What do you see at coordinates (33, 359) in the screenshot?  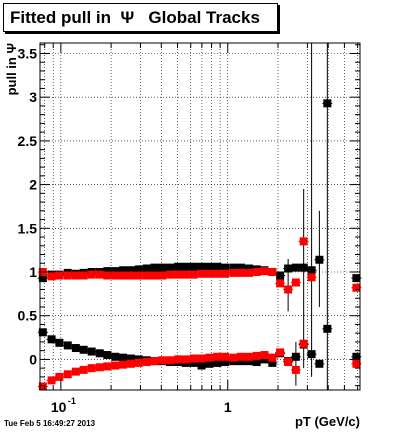 I see `y-tick-label: 0` at bounding box center [33, 359].